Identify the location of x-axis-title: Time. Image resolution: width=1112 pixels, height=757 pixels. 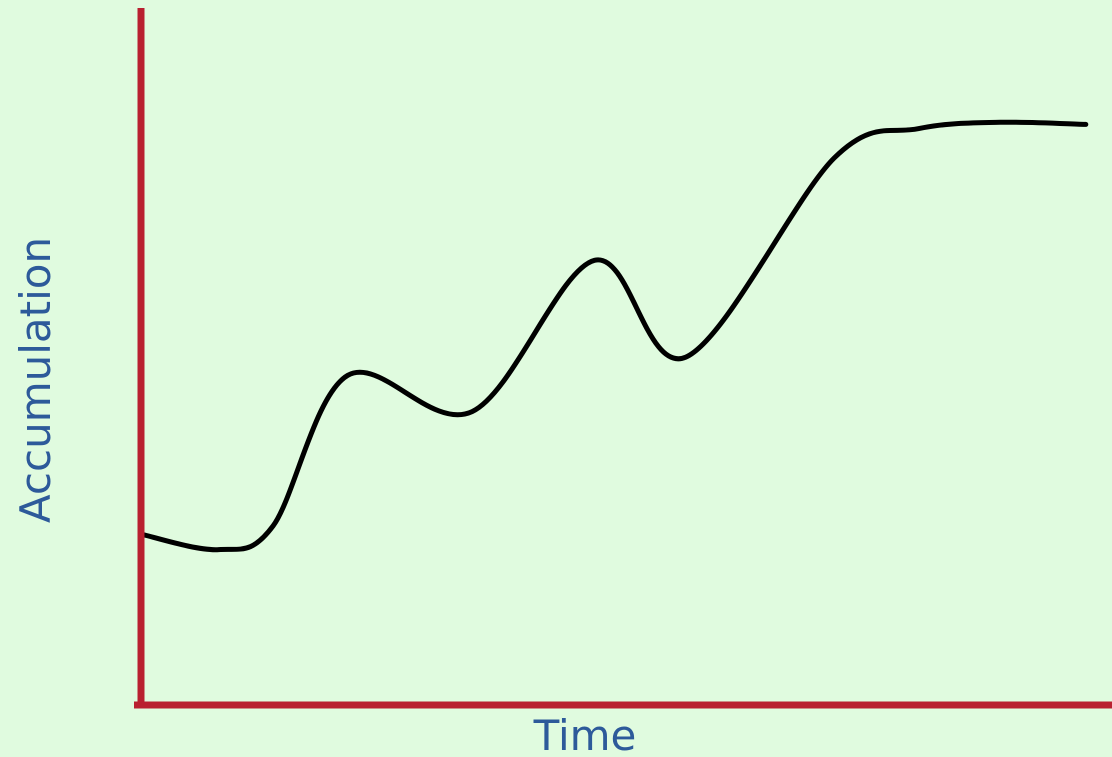
(585, 734).